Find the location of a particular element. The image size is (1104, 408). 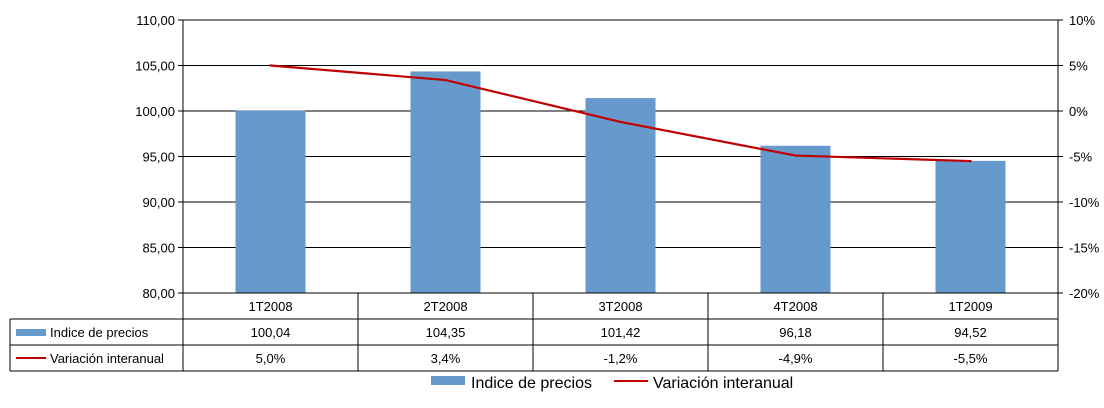

right-axis-tick-label-5: 5% is located at coordinates (1078, 66).